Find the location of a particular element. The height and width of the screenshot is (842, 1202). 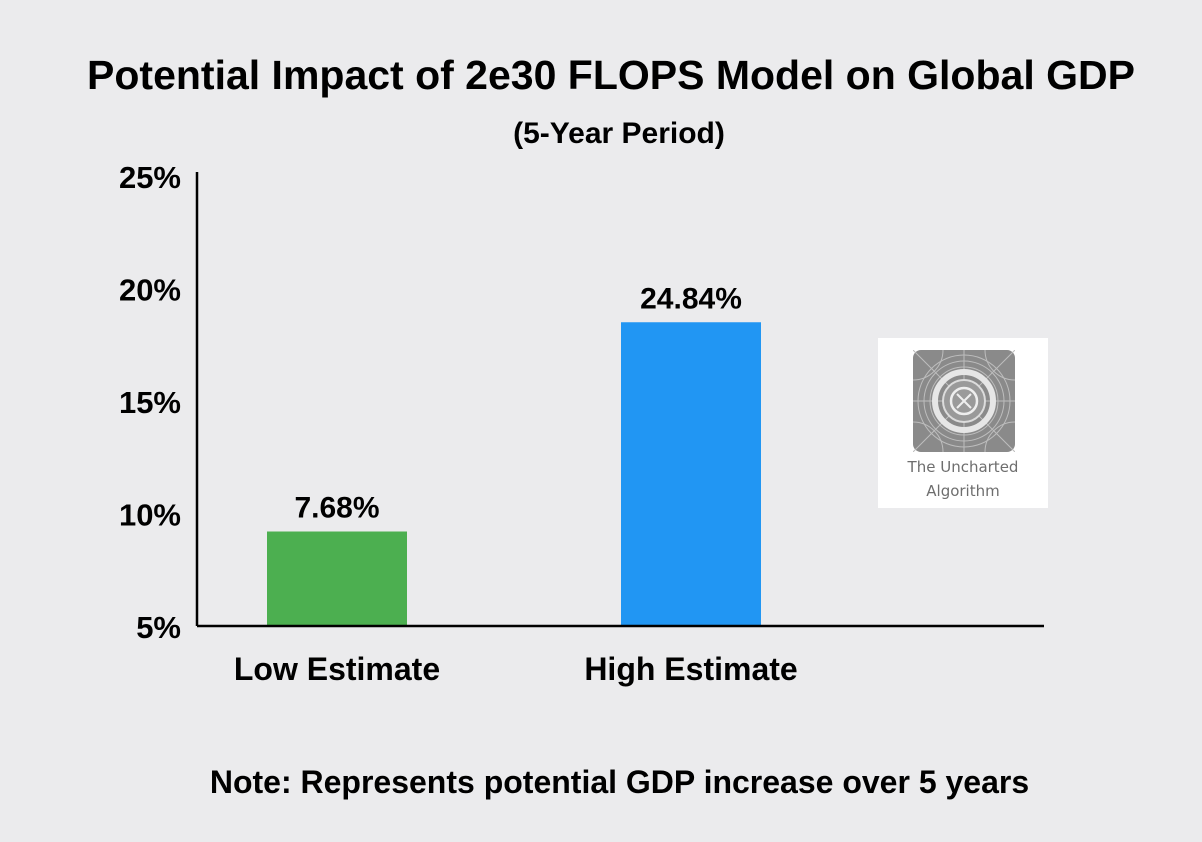

watermark-line-2: Algorithm is located at coordinates (963, 491).